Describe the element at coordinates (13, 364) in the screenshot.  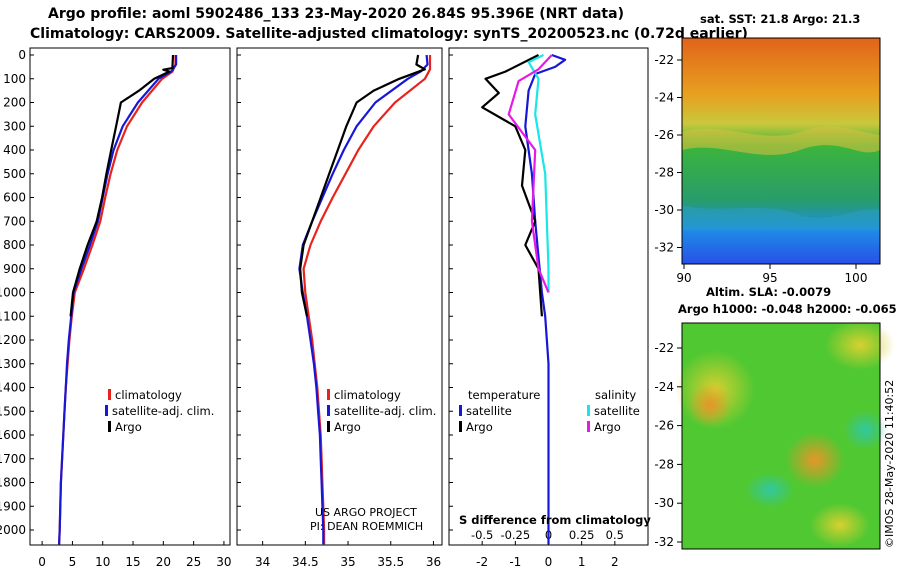
I see `y-tick-label: 1300` at that location.